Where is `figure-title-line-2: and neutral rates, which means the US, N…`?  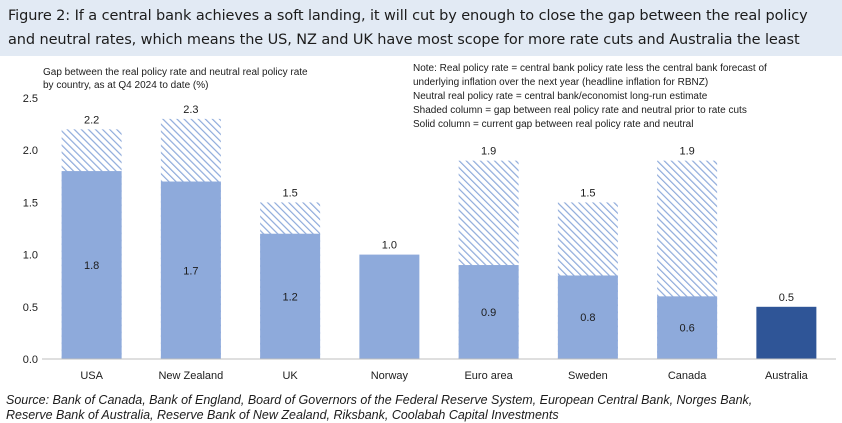 figure-title-line-2: and neutral rates, which means the US, N… is located at coordinates (404, 40).